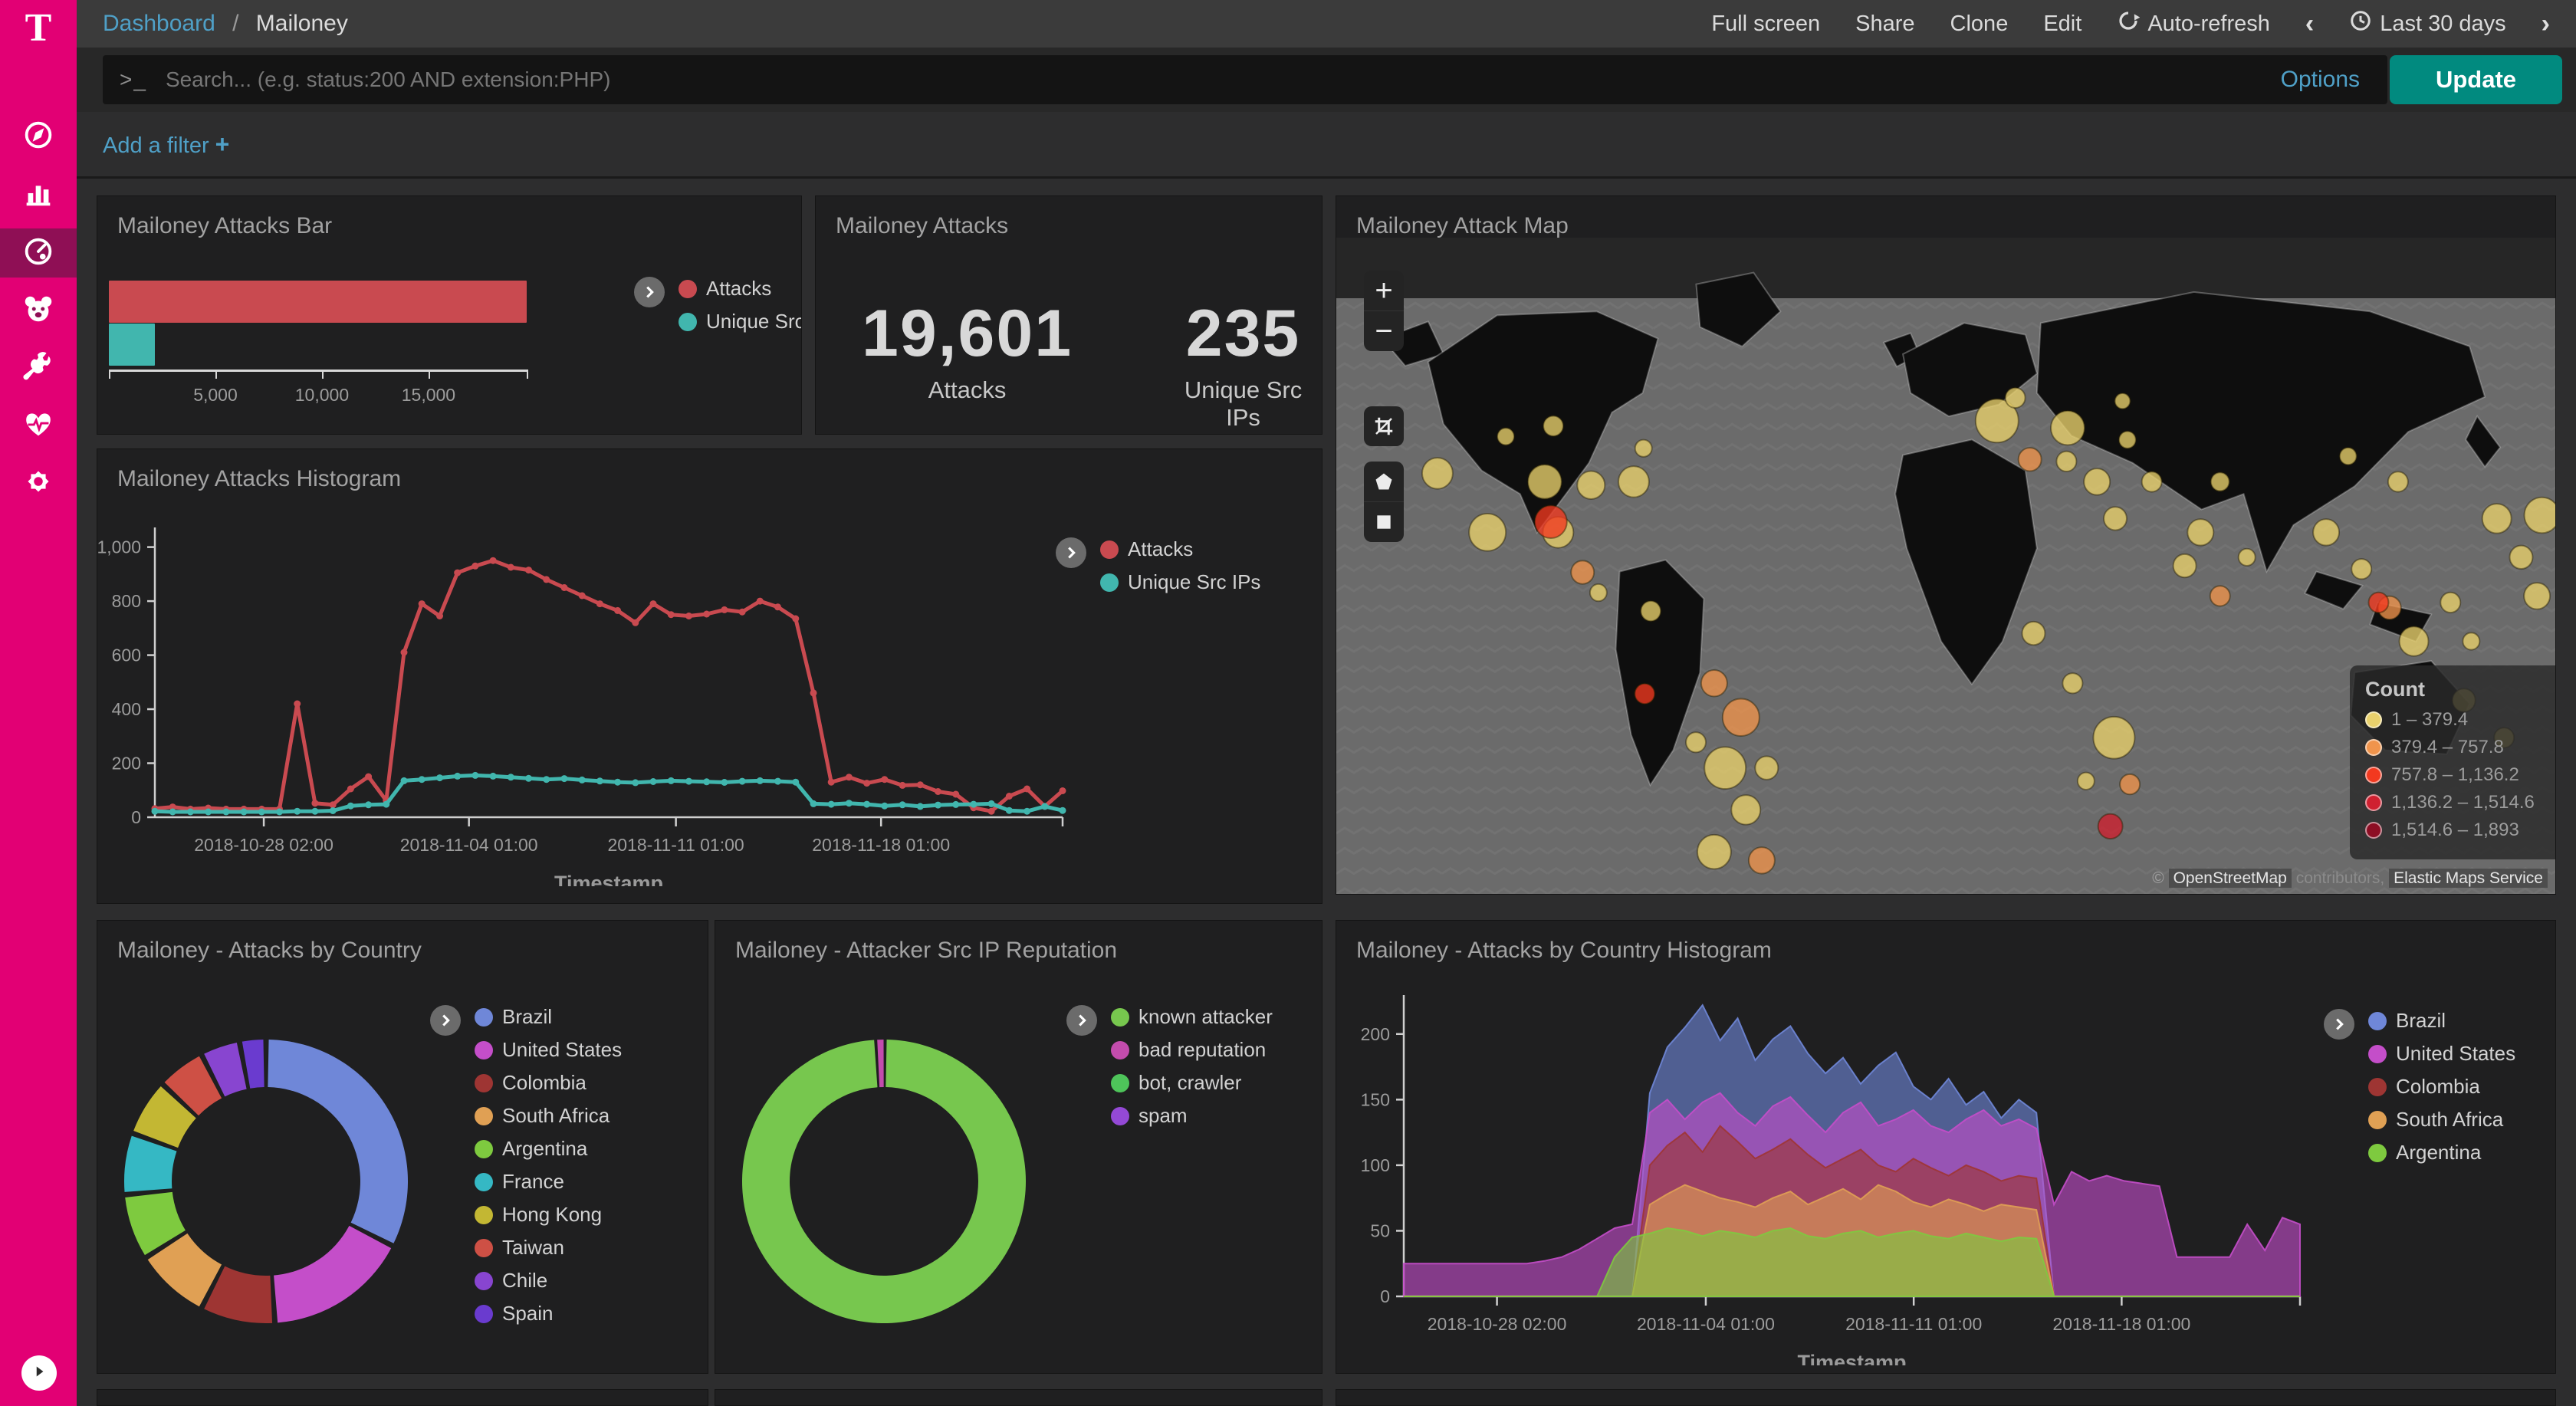 Image resolution: width=2576 pixels, height=1406 pixels. I want to click on map-legend-title: Count, so click(2395, 689).